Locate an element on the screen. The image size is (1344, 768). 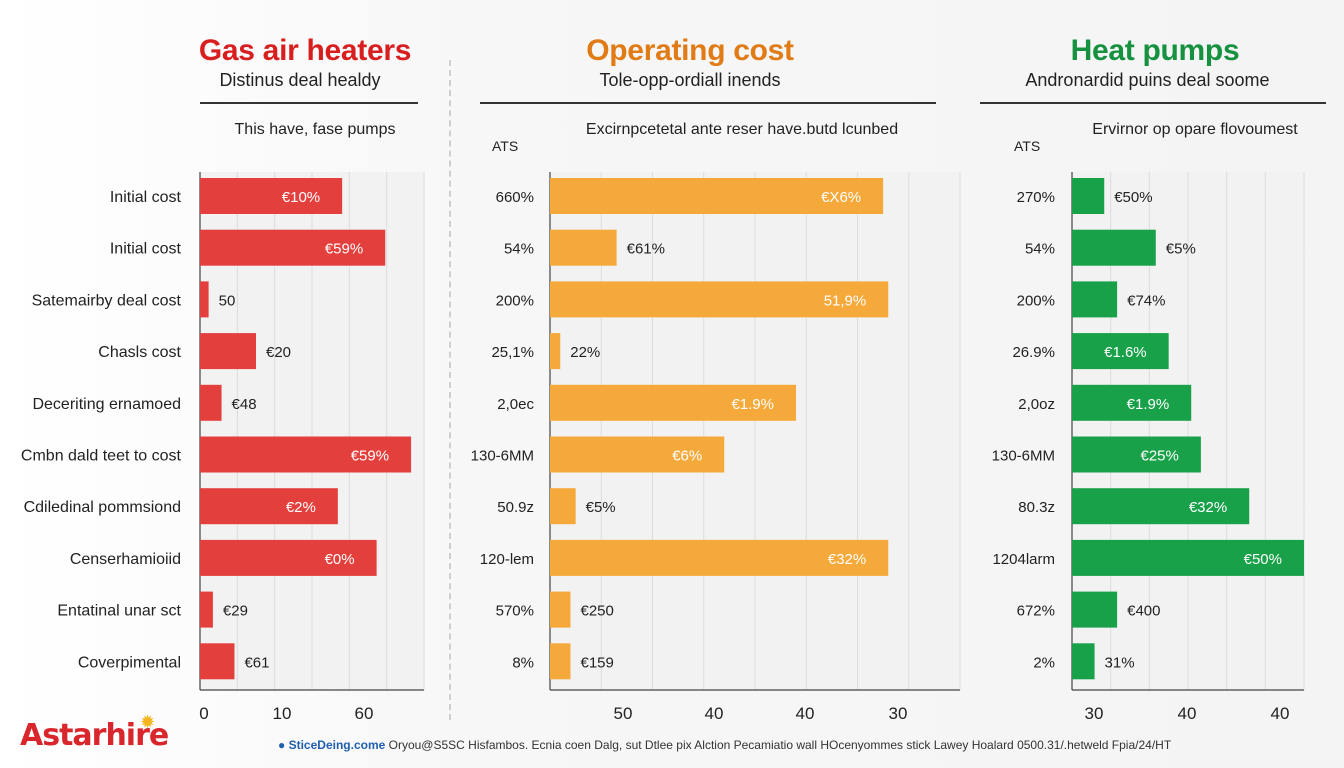
data-label: €159 is located at coordinates (597, 662).